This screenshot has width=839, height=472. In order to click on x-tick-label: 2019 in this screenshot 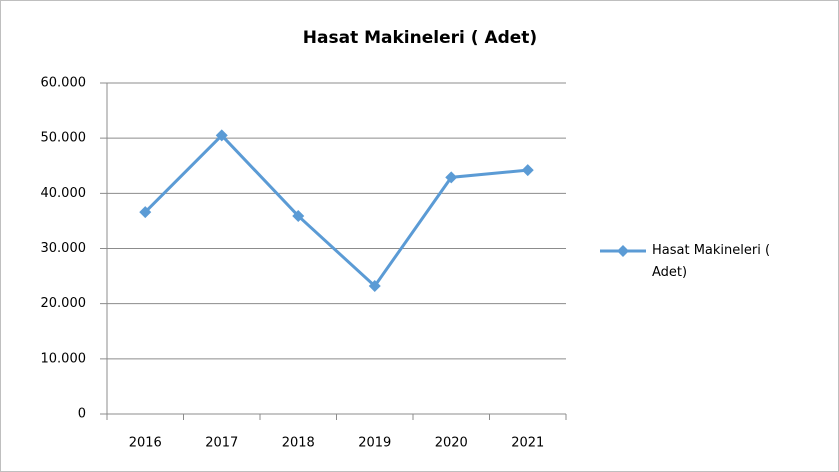, I will do `click(374, 443)`.